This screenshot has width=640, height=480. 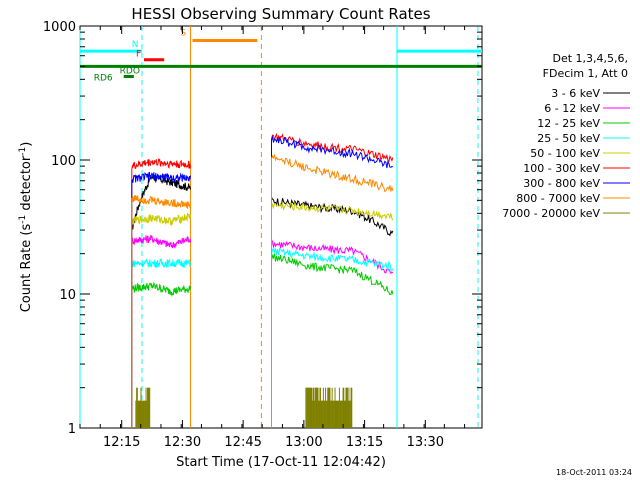 I want to click on x-tick-label-5: 13:30, so click(x=425, y=442).